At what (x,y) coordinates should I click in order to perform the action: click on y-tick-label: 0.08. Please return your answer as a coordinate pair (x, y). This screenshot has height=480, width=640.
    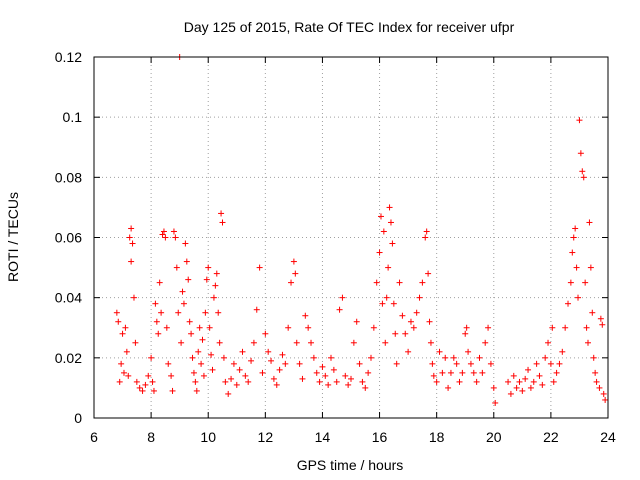
    Looking at the image, I should click on (68, 177).